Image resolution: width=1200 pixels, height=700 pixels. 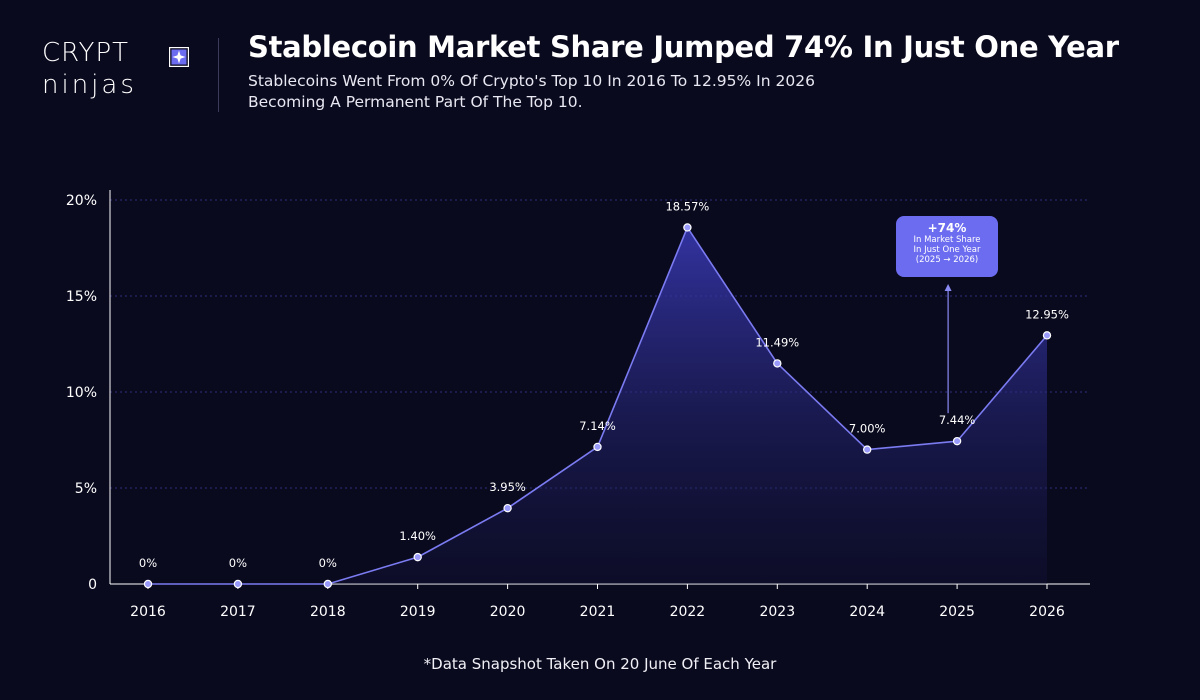 What do you see at coordinates (328, 612) in the screenshot?
I see `x-tick-label: 2018` at bounding box center [328, 612].